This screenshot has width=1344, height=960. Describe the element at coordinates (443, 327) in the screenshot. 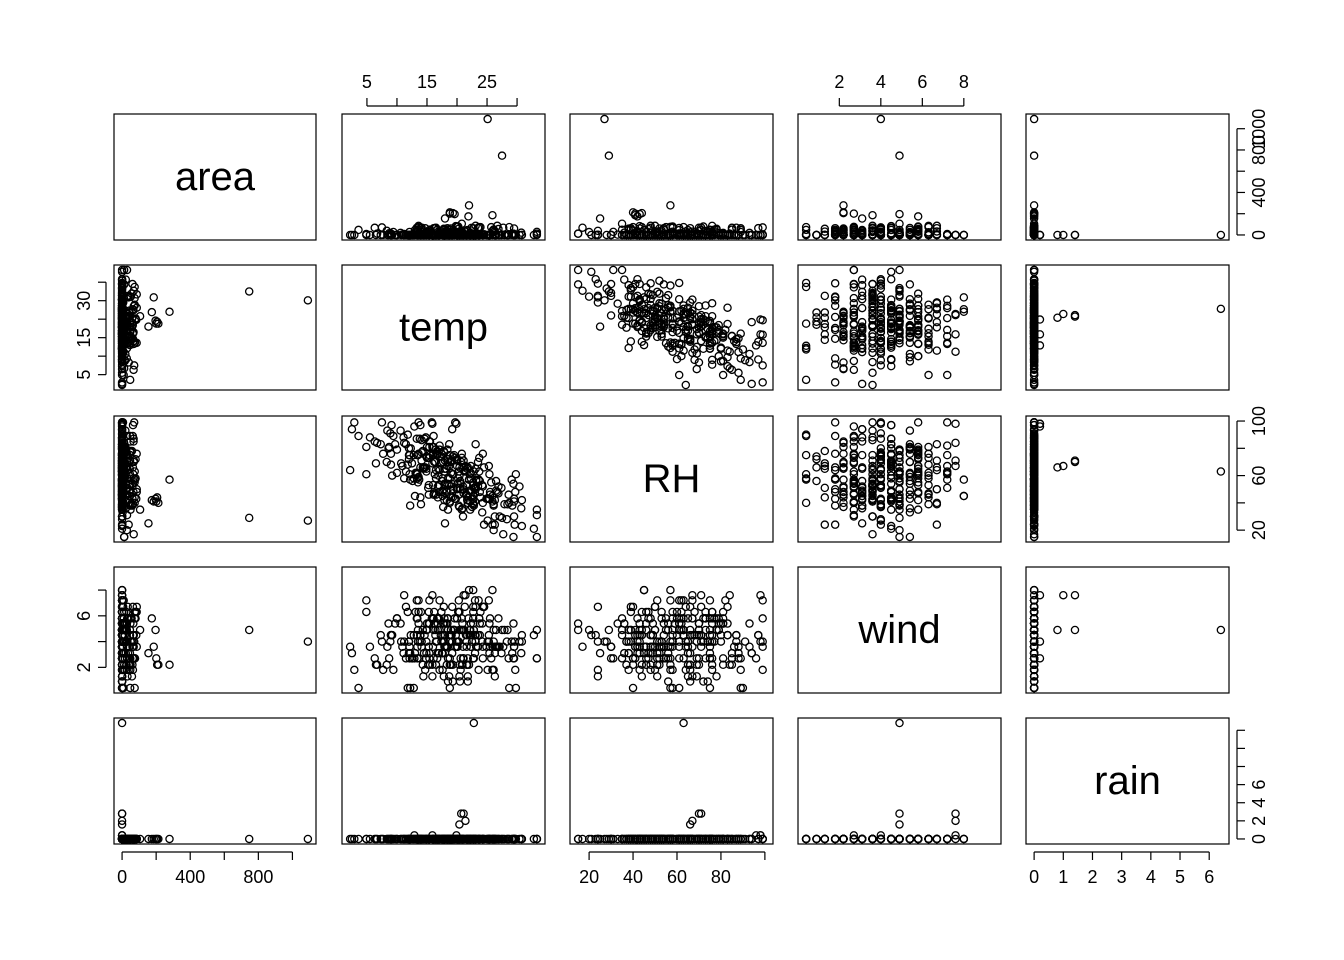

I see `panel-temp-temp: temp` at that location.